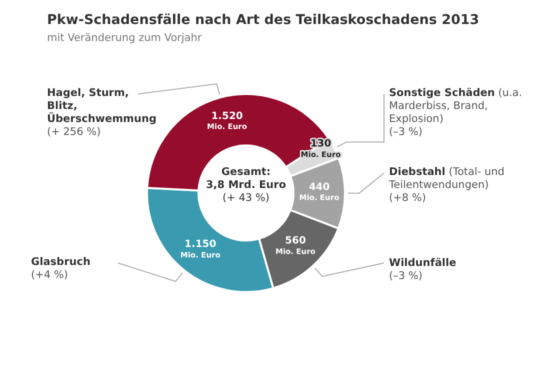 The image size is (560, 373). I want to click on slice-label: Glasbruch, so click(60, 262).